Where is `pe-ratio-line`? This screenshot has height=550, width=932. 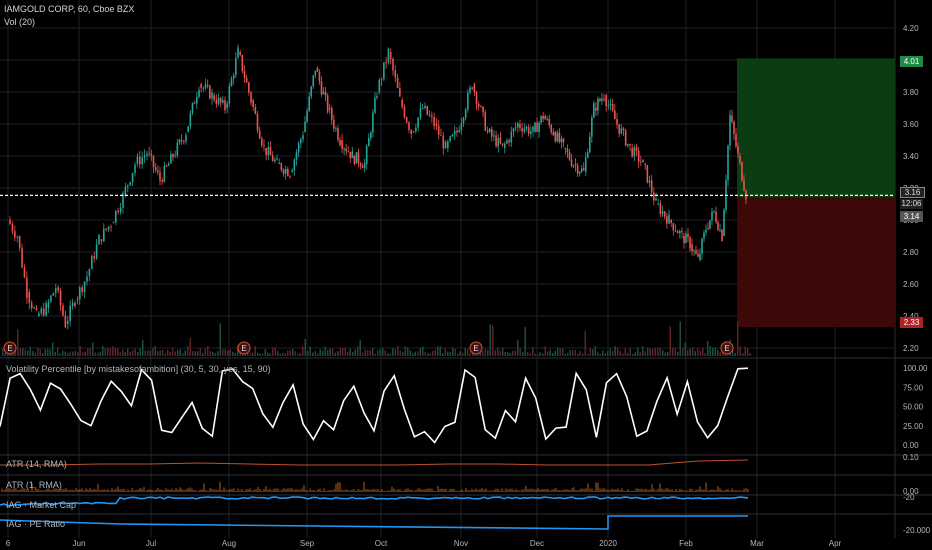 pe-ratio-line is located at coordinates (374, 522).